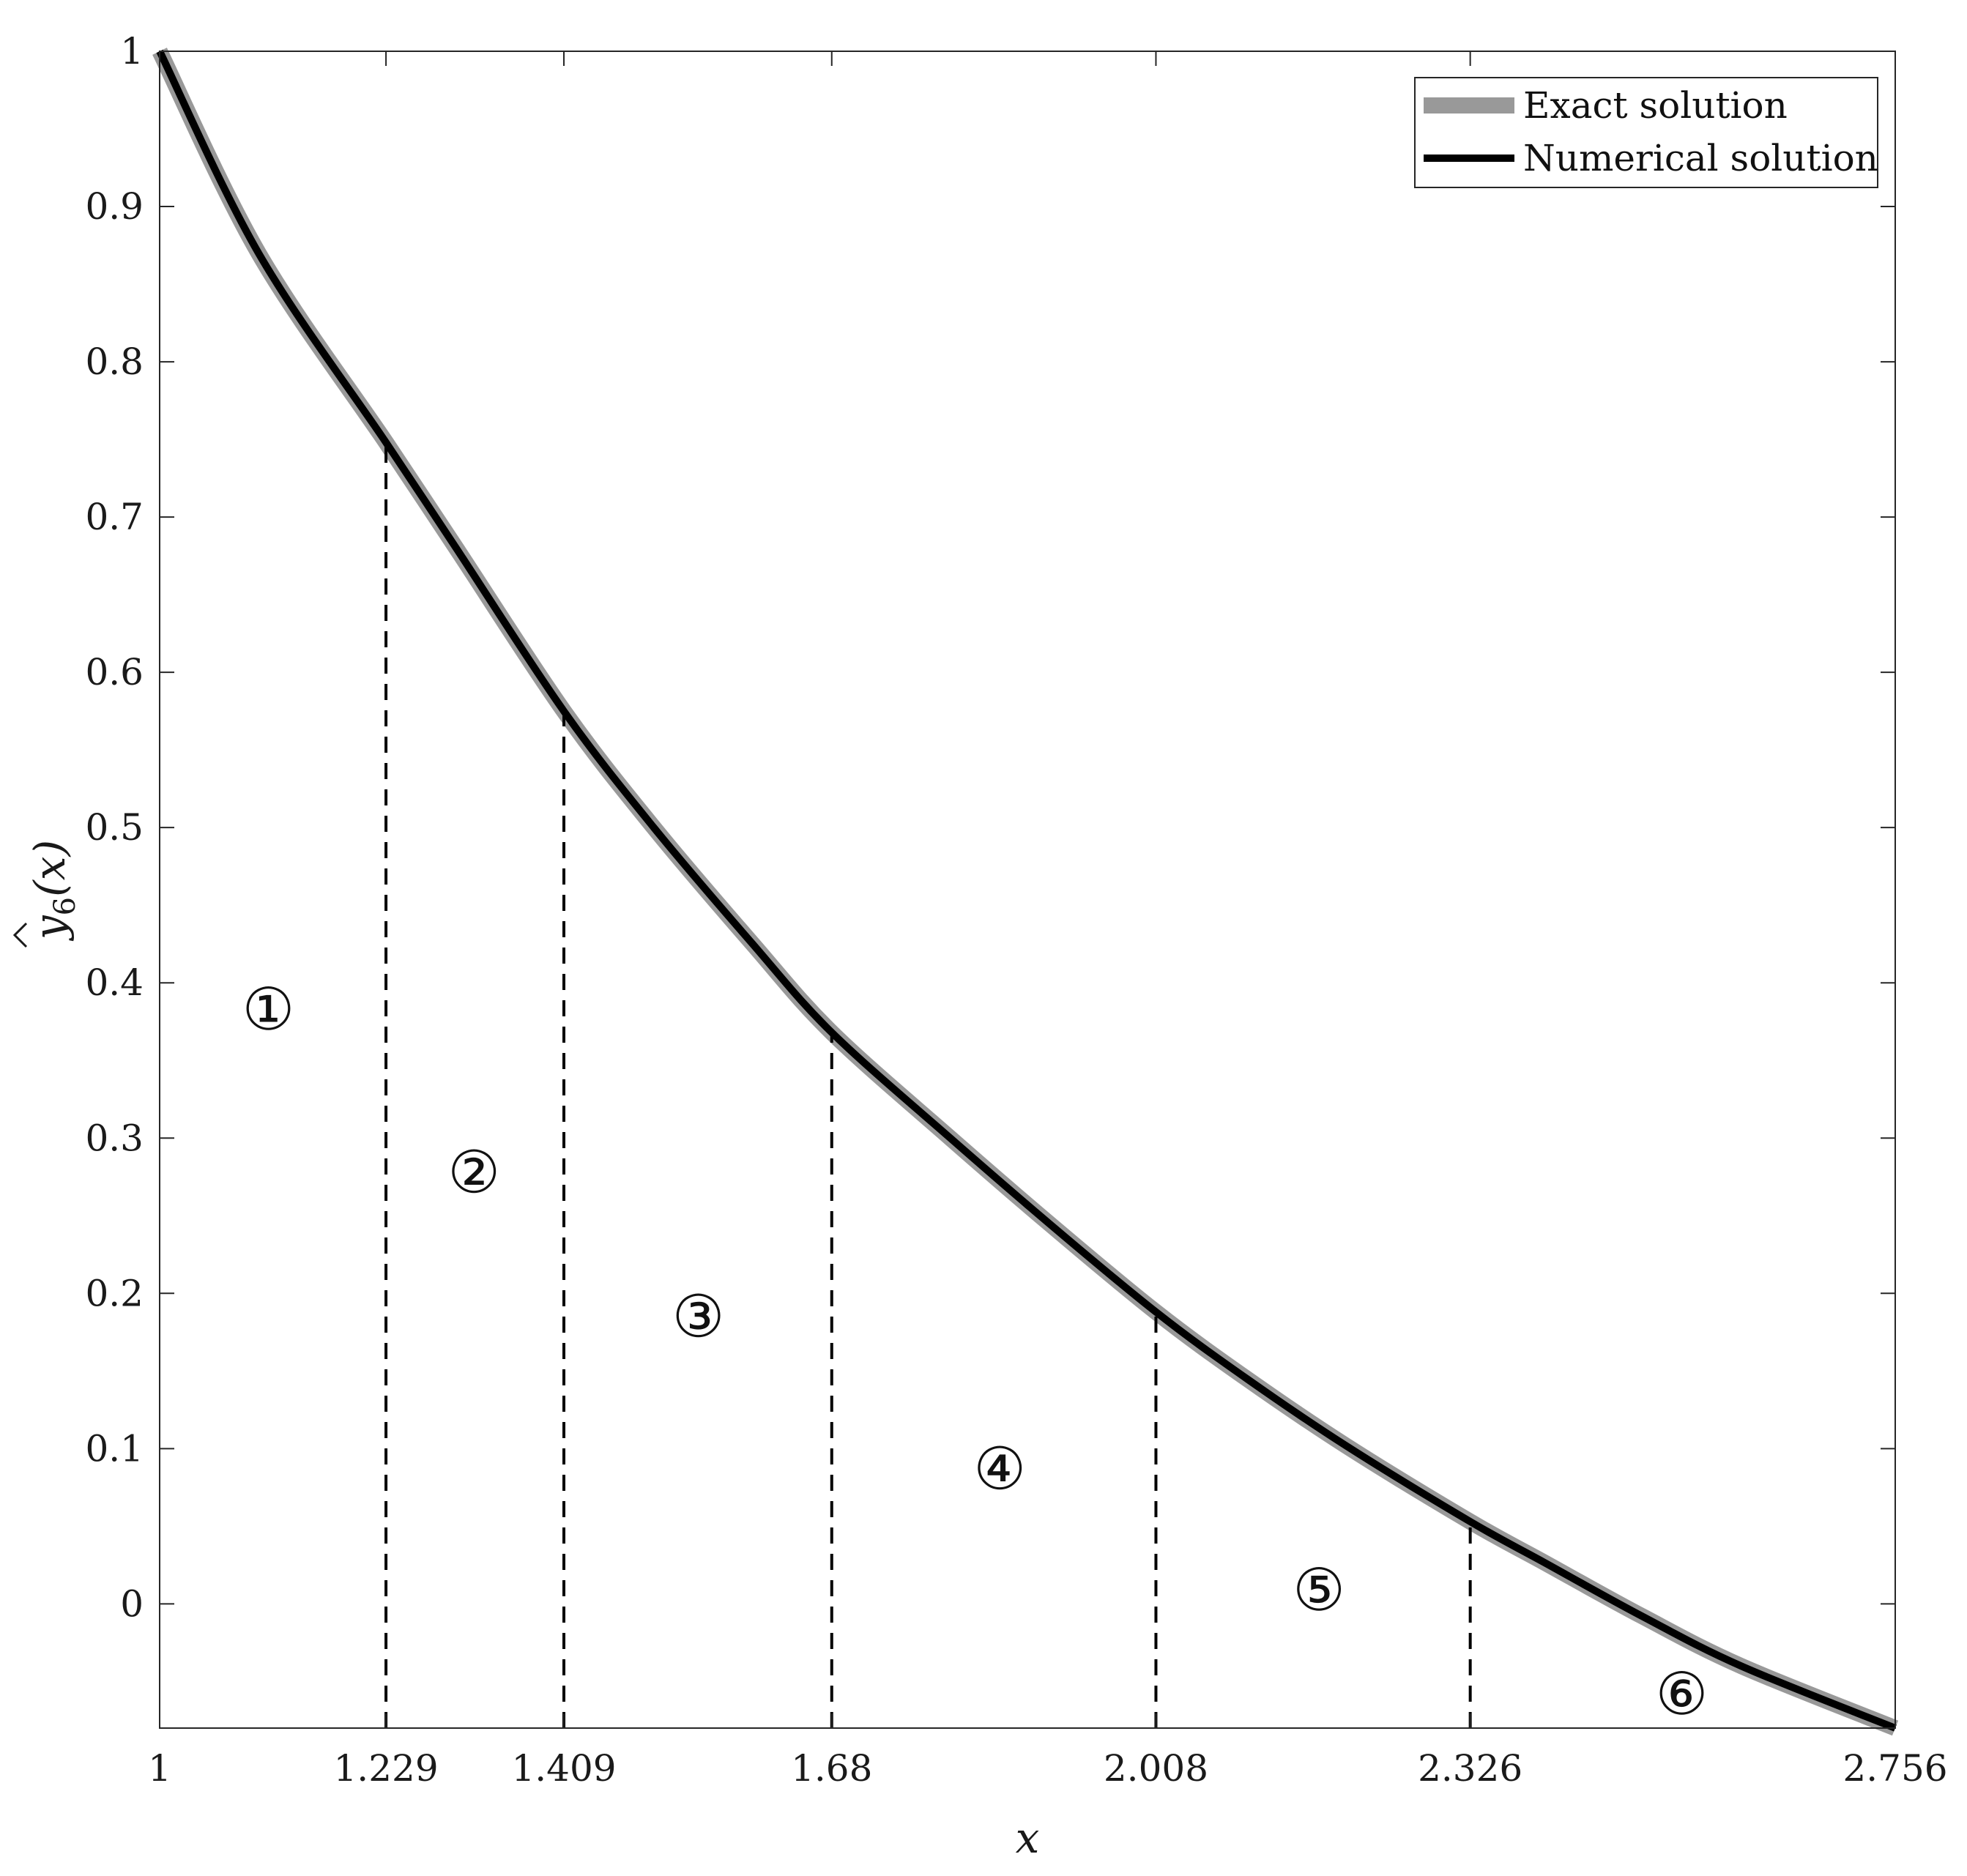 This screenshot has width=1967, height=1876. What do you see at coordinates (20, 935) in the screenshot?
I see `y-axis-label-hat` at bounding box center [20, 935].